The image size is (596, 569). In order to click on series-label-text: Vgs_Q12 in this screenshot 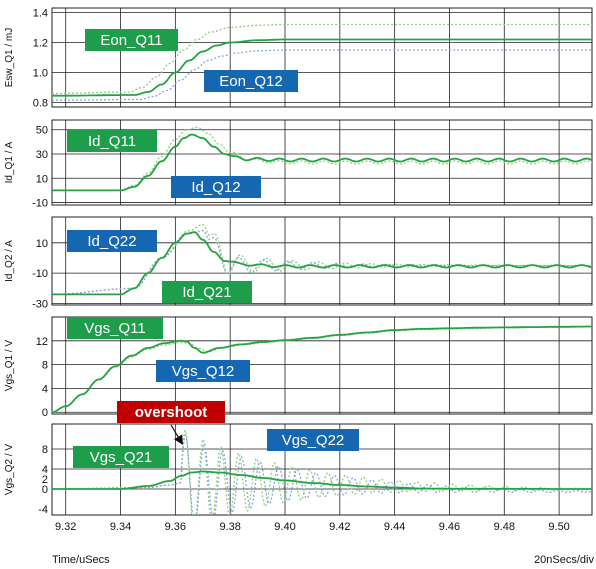, I will do `click(203, 371)`.